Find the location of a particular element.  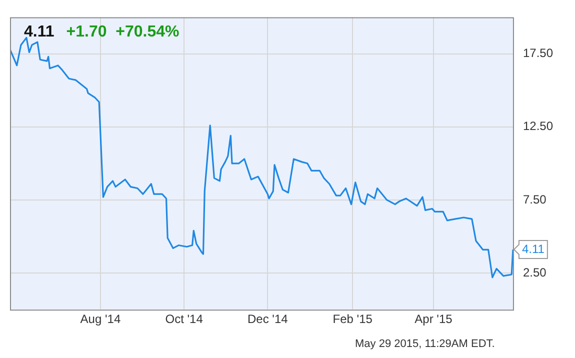

chart-subtitle: +1.70 +70.54% is located at coordinates (123, 32).